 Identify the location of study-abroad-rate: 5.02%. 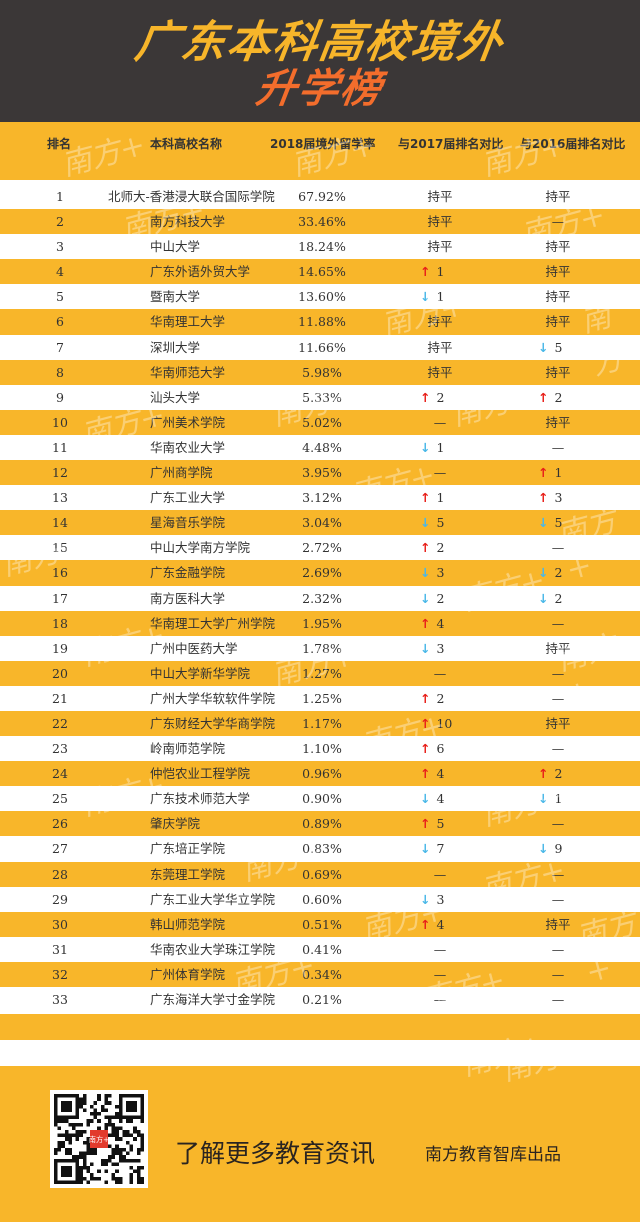
(322, 422).